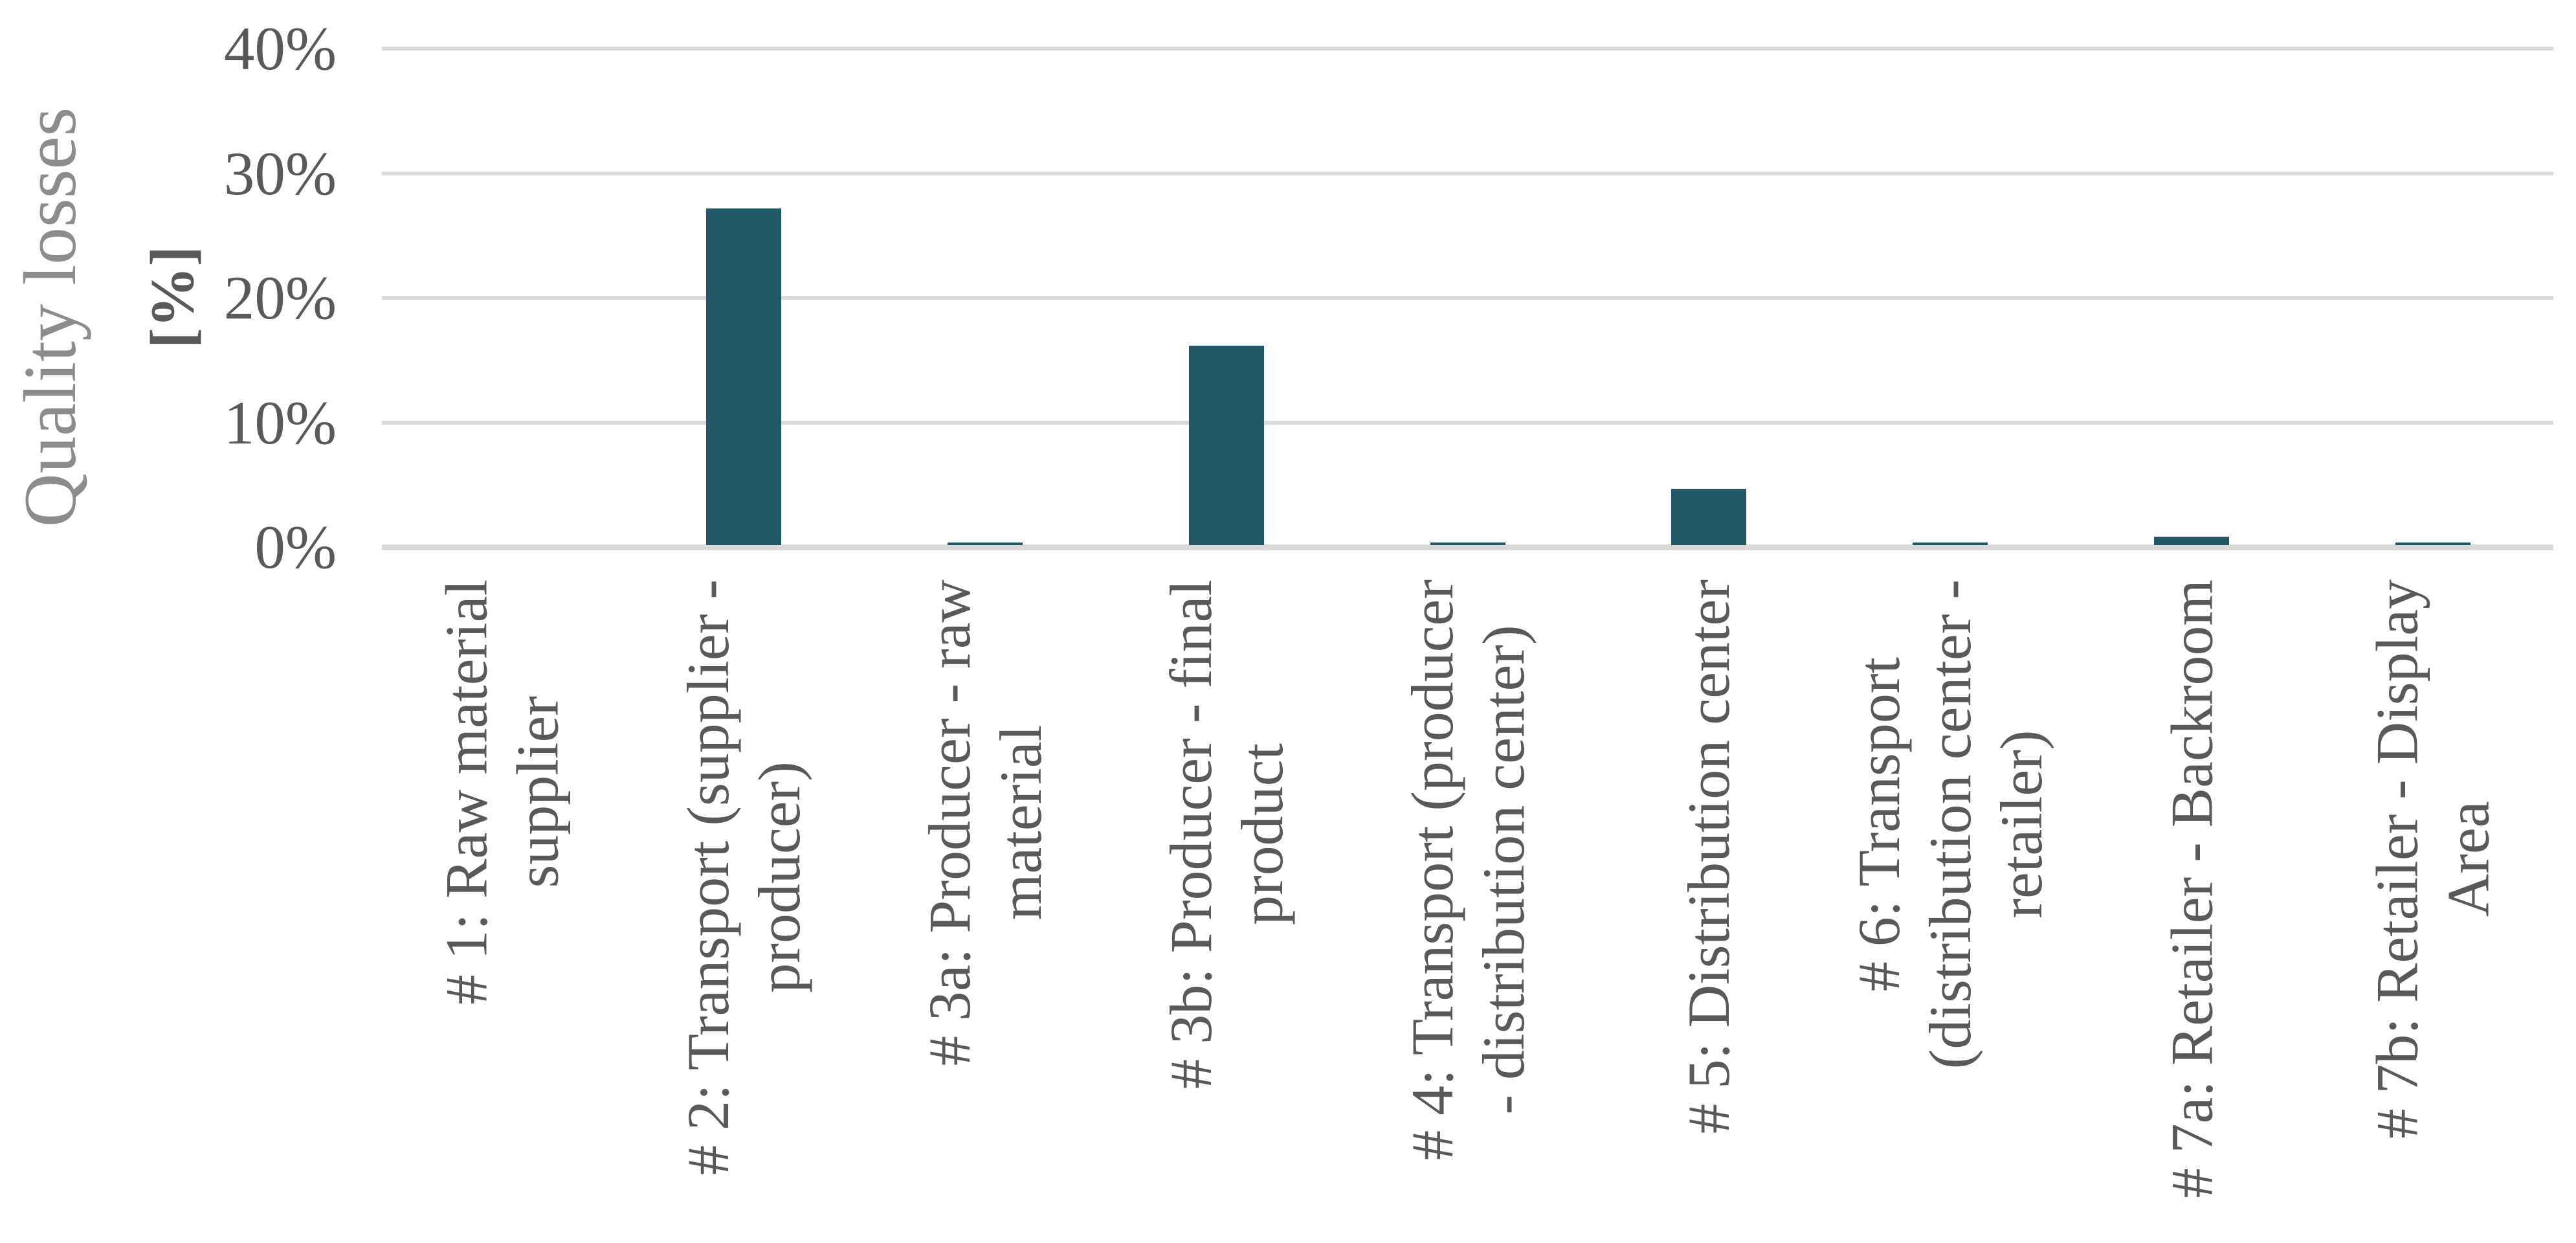 The width and height of the screenshot is (2576, 1243). What do you see at coordinates (985, 822) in the screenshot?
I see `x-category-label: # 3a: Producer - raw material` at bounding box center [985, 822].